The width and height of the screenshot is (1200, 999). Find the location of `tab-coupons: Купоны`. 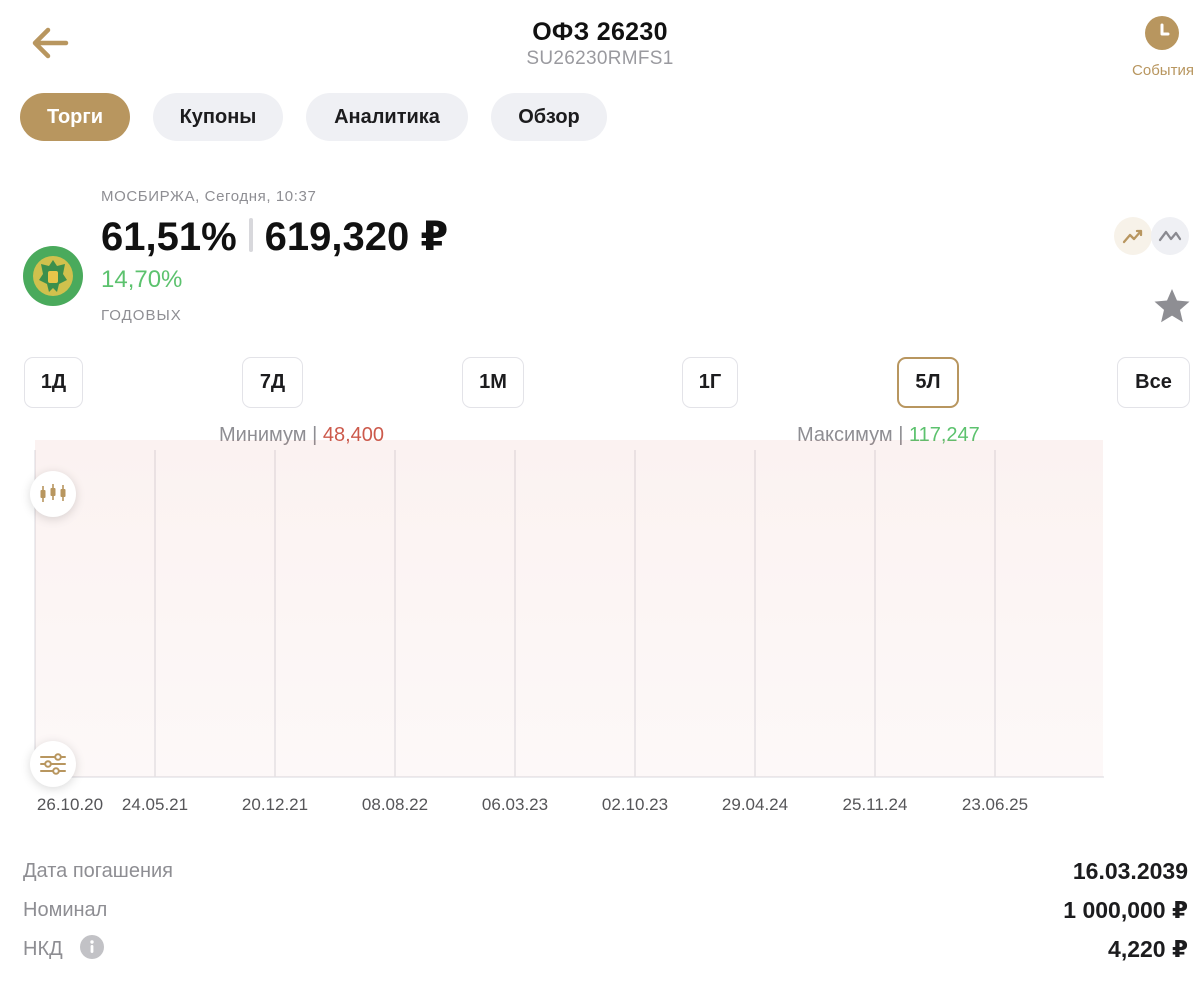

tab-coupons: Купоны is located at coordinates (218, 117).